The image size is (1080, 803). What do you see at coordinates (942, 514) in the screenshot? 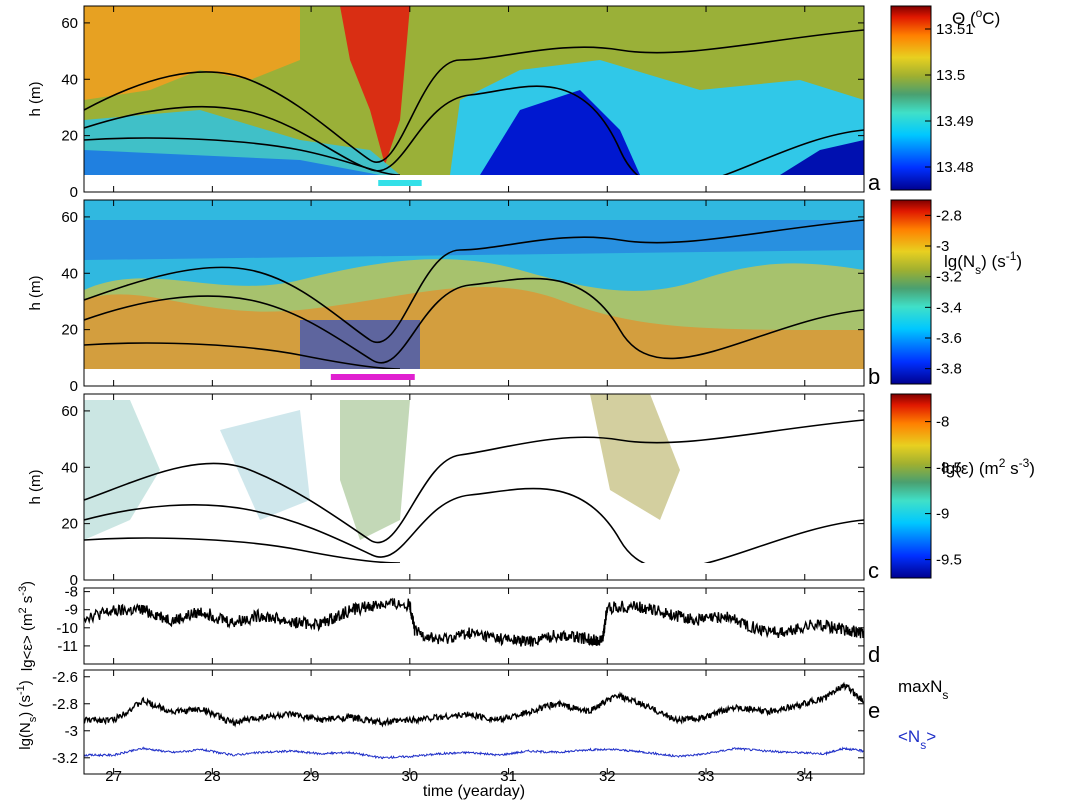
I see `cb-tick-label-c-2: -9` at bounding box center [942, 514].